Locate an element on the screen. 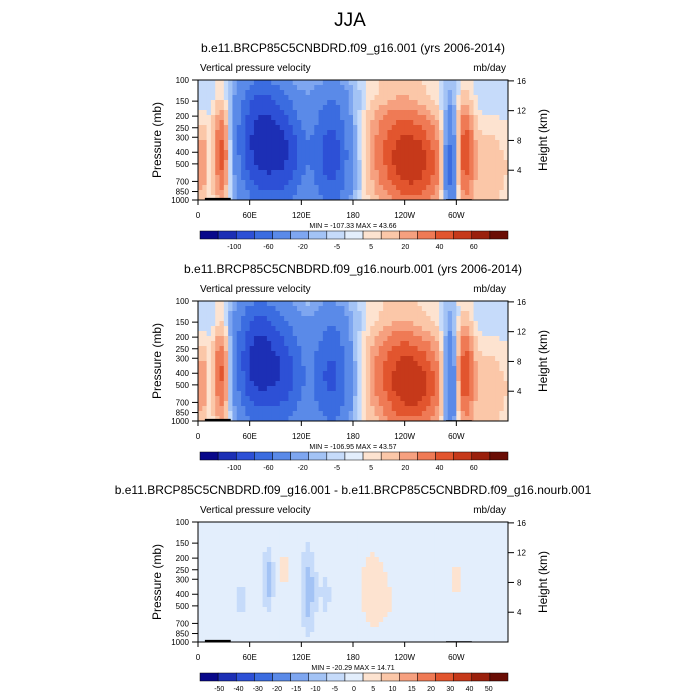 This screenshot has width=700, height=700. colorbar-swatch is located at coordinates (336, 456).